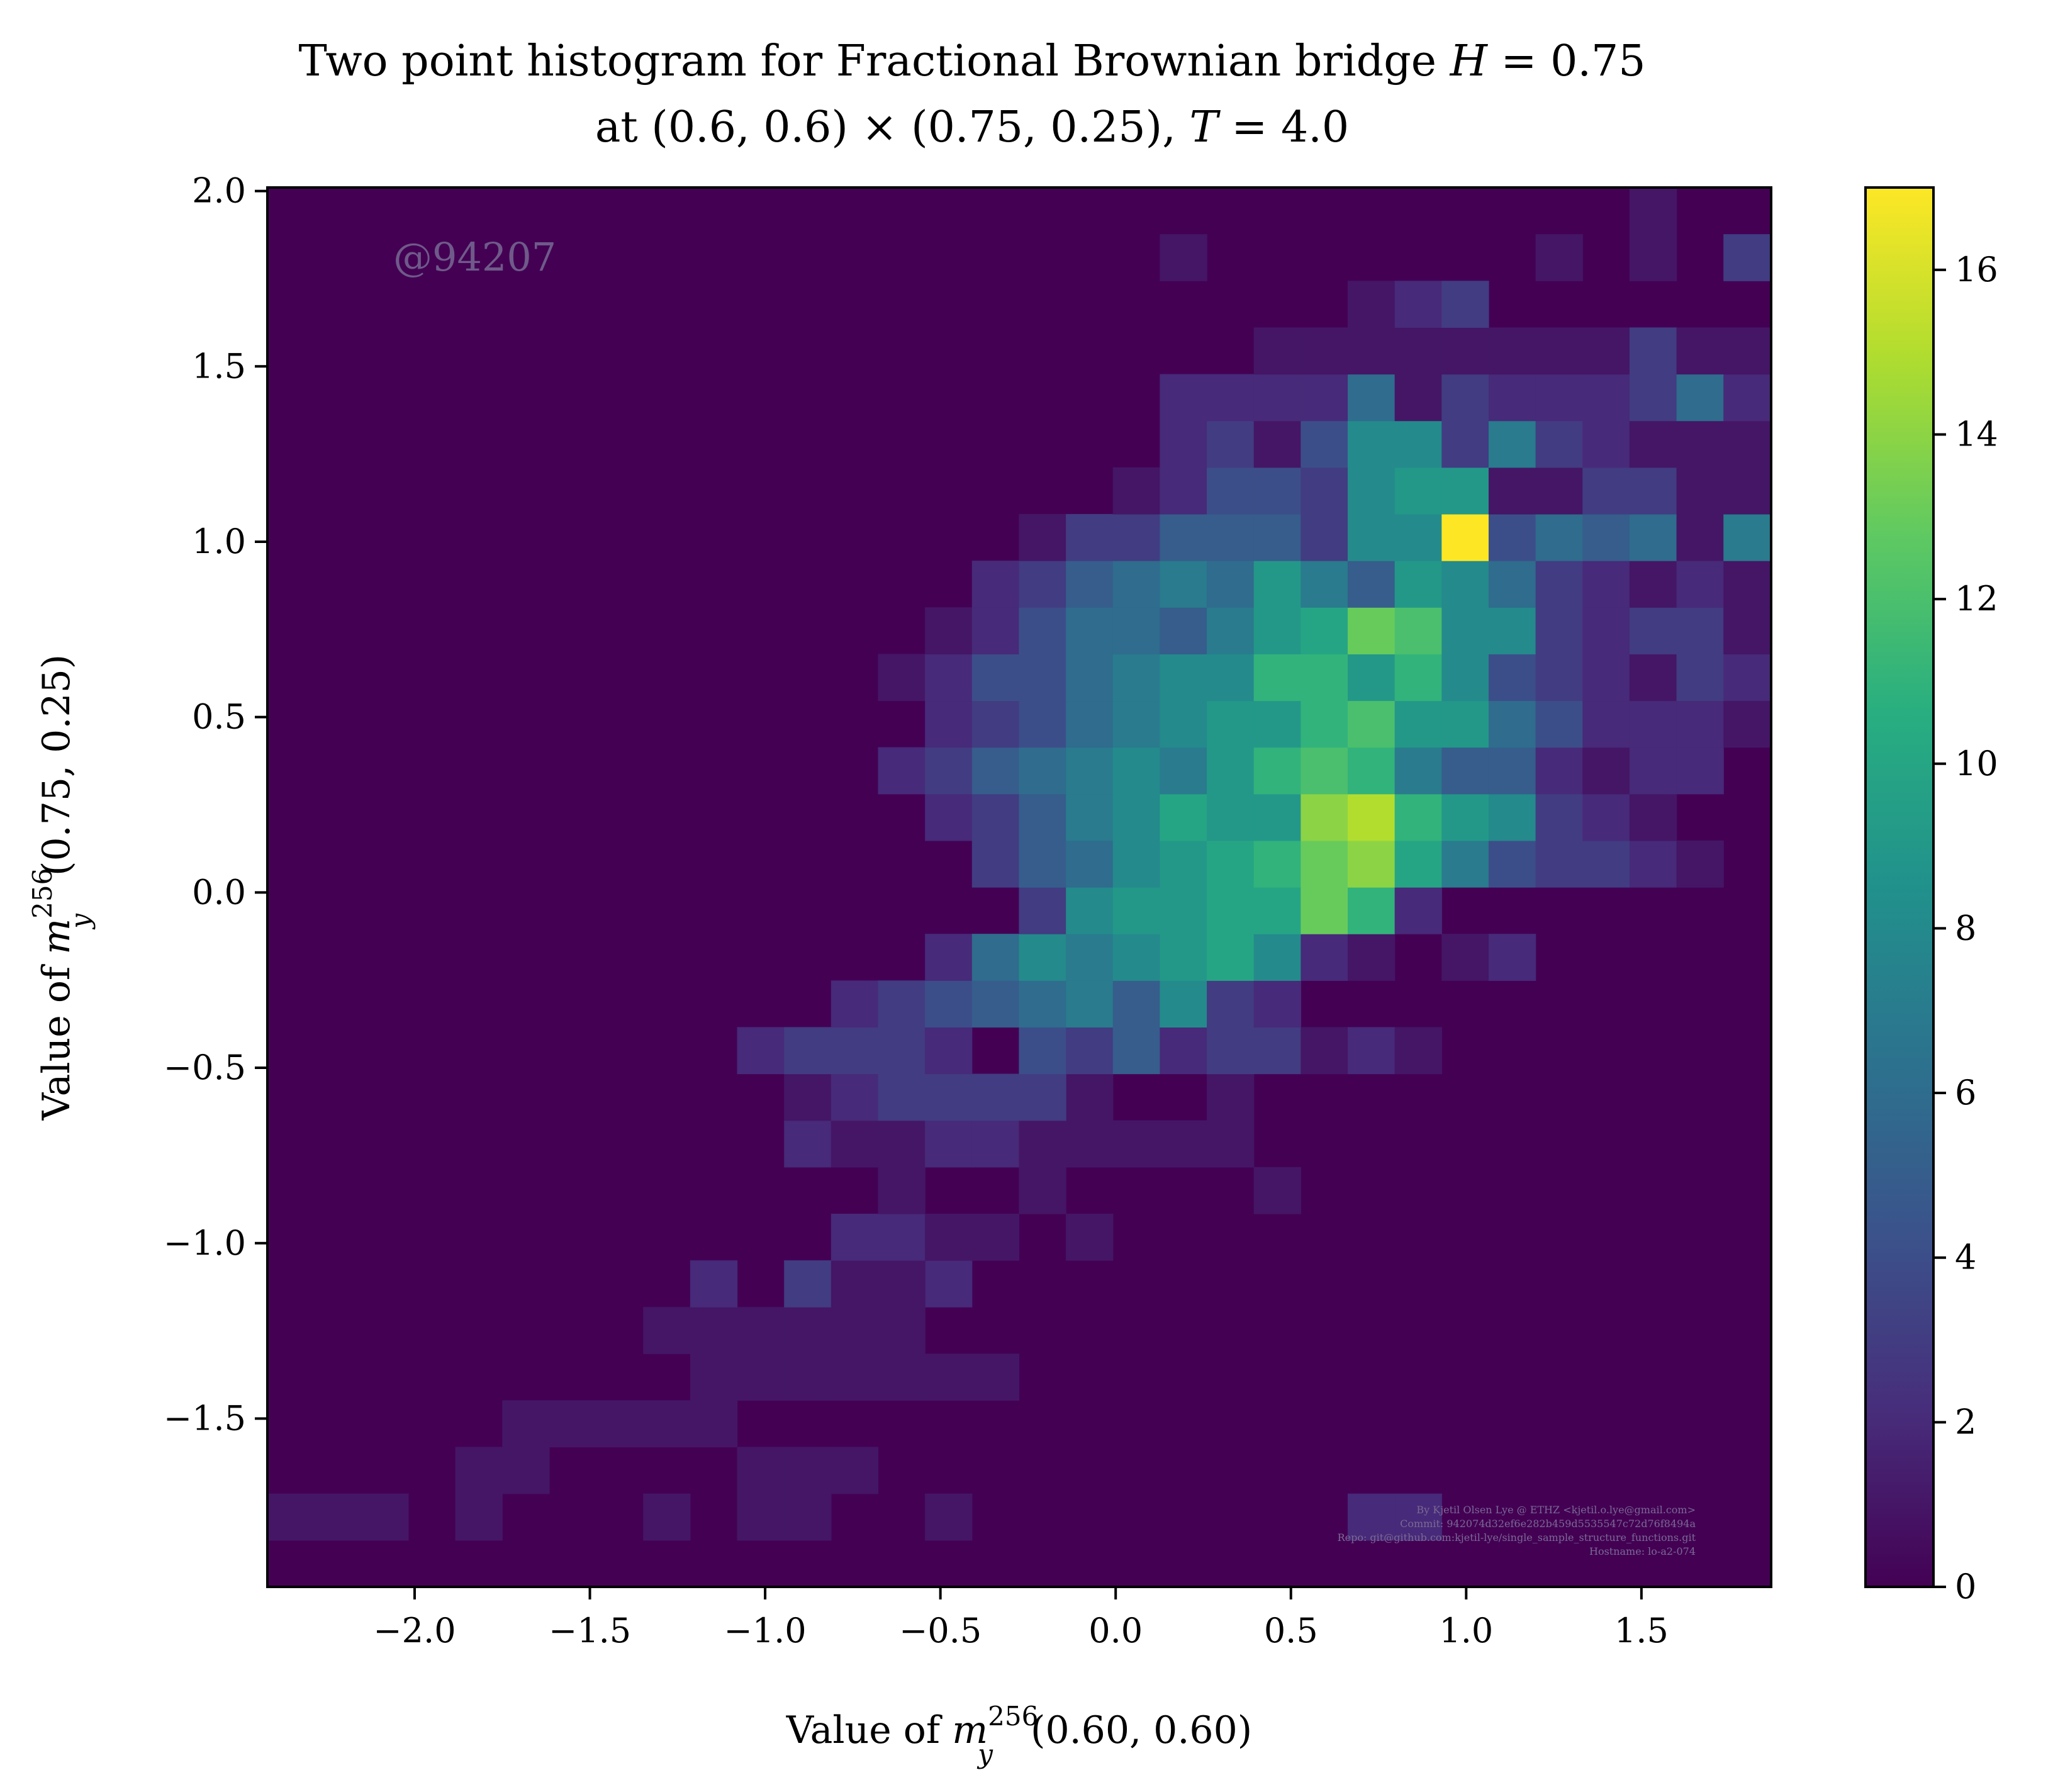  I want to click on colorbar-tick-label: 8, so click(1966, 928).